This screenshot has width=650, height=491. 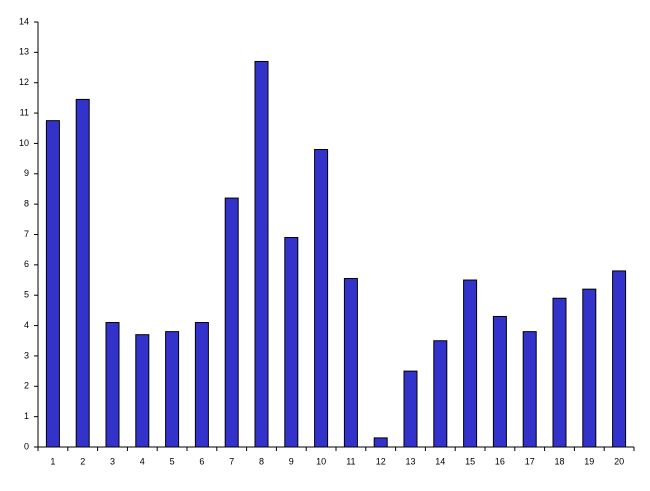 I want to click on y-tick-label: 5, so click(x=26, y=295).